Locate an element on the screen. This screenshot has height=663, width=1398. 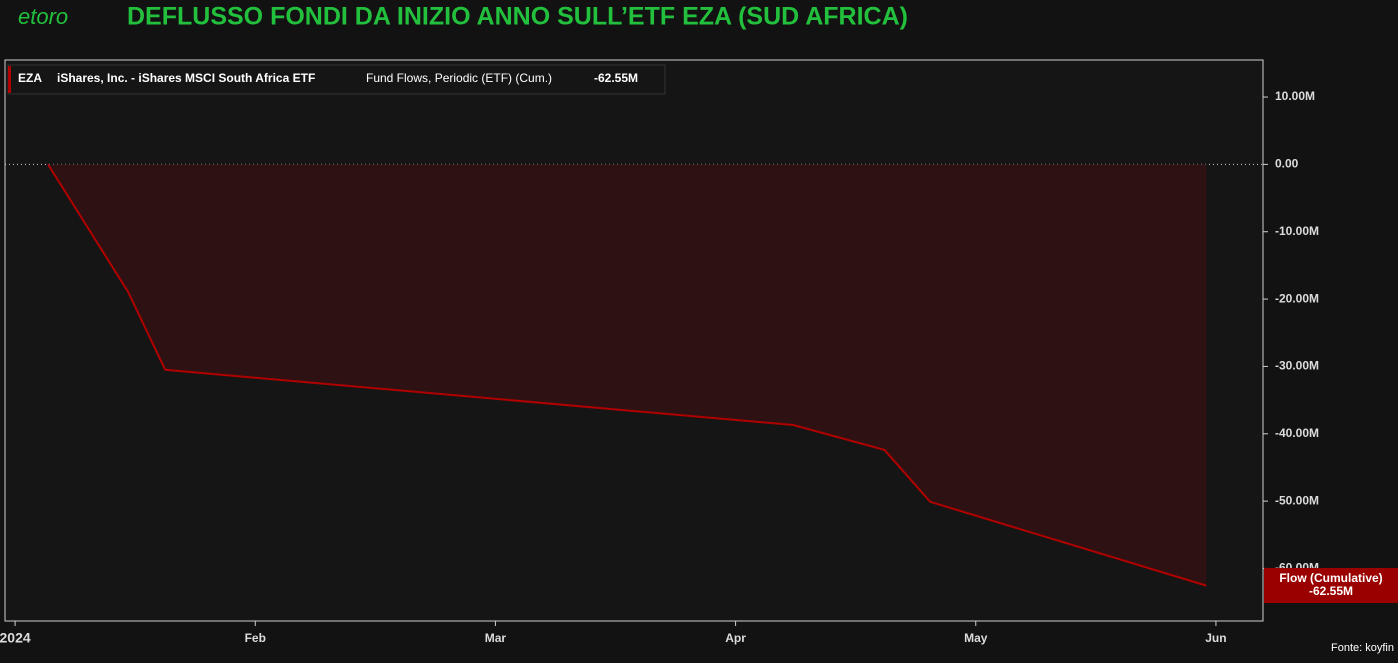
price-tag: Flow (Cumulative) -62.55M is located at coordinates (1331, 585).